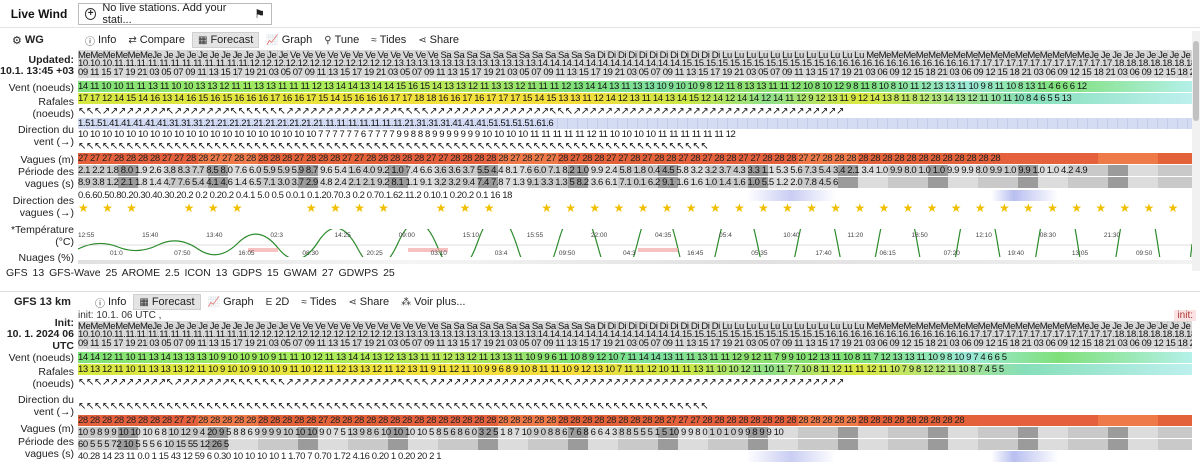 The width and height of the screenshot is (1200, 473). Describe the element at coordinates (1112, 235) in the screenshot. I see `temp-time-label: 21:30` at that location.